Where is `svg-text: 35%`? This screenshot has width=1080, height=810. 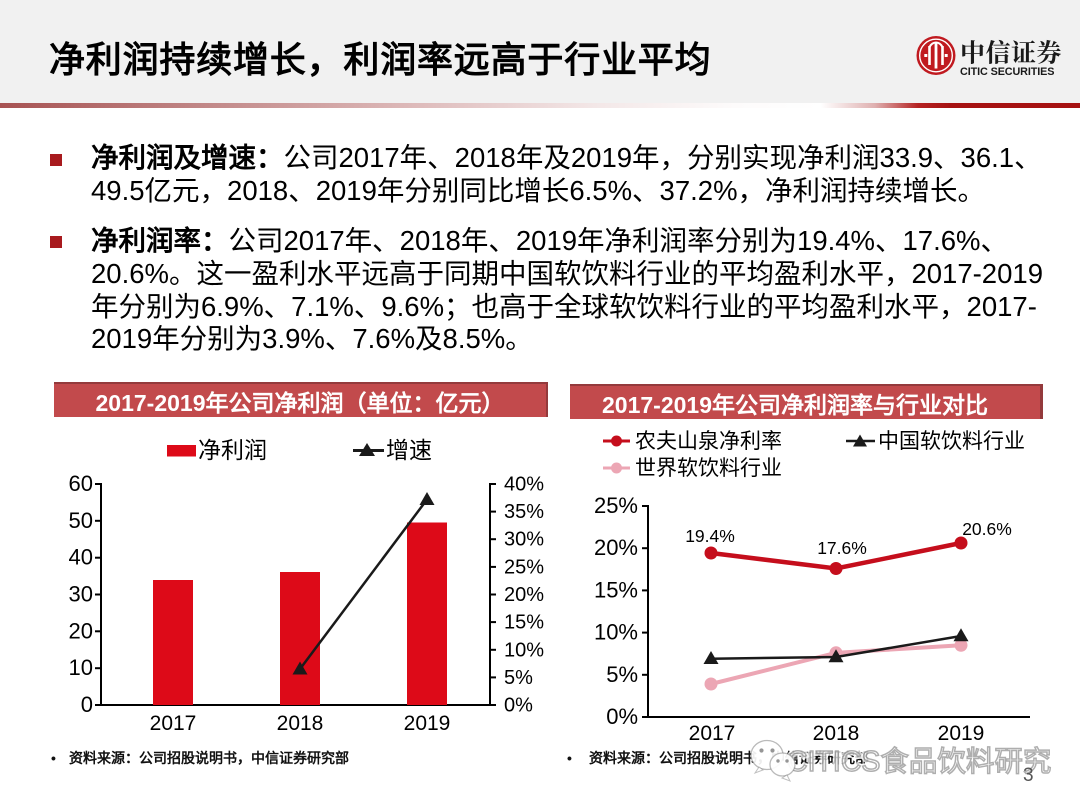 svg-text: 35% is located at coordinates (524, 512).